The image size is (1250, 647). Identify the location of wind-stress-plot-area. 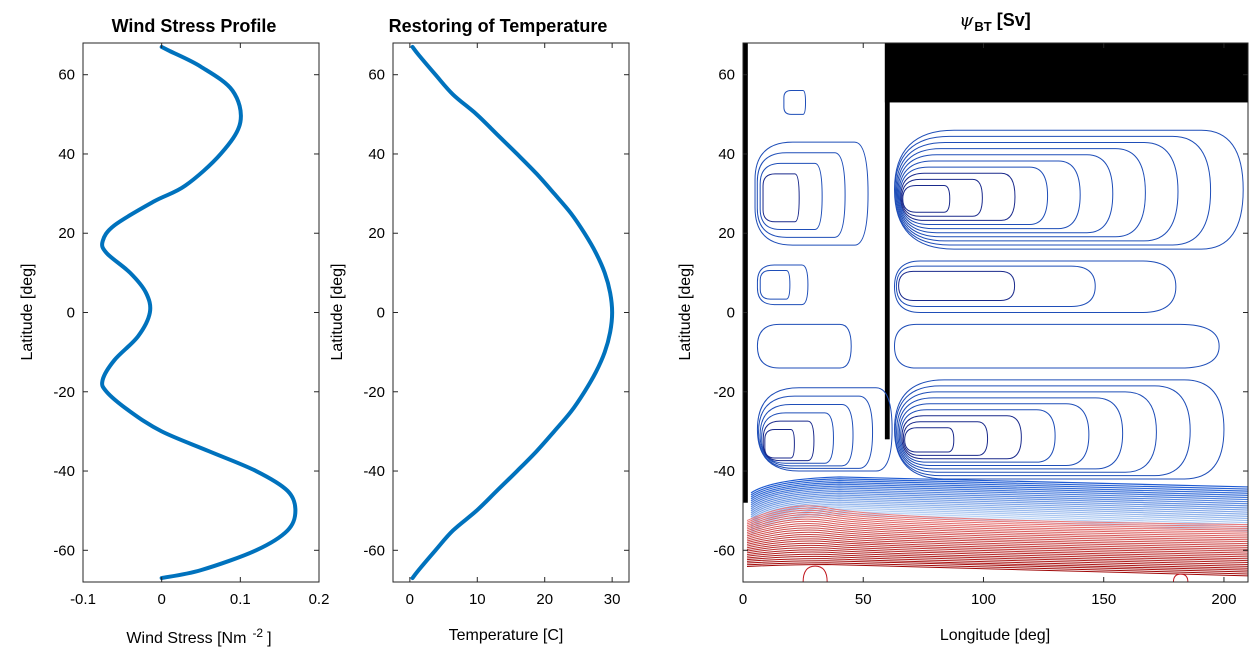
(199, 312).